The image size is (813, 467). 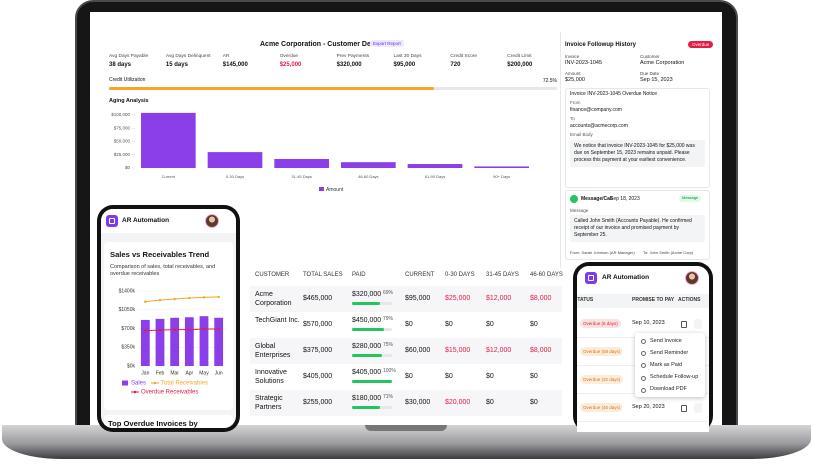 I want to click on menu-item: Send Reminder, so click(x=669, y=352).